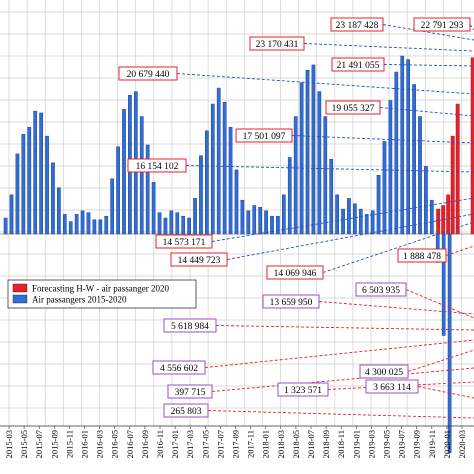  Describe the element at coordinates (20, 299) in the screenshot. I see `legend-swatch` at that location.